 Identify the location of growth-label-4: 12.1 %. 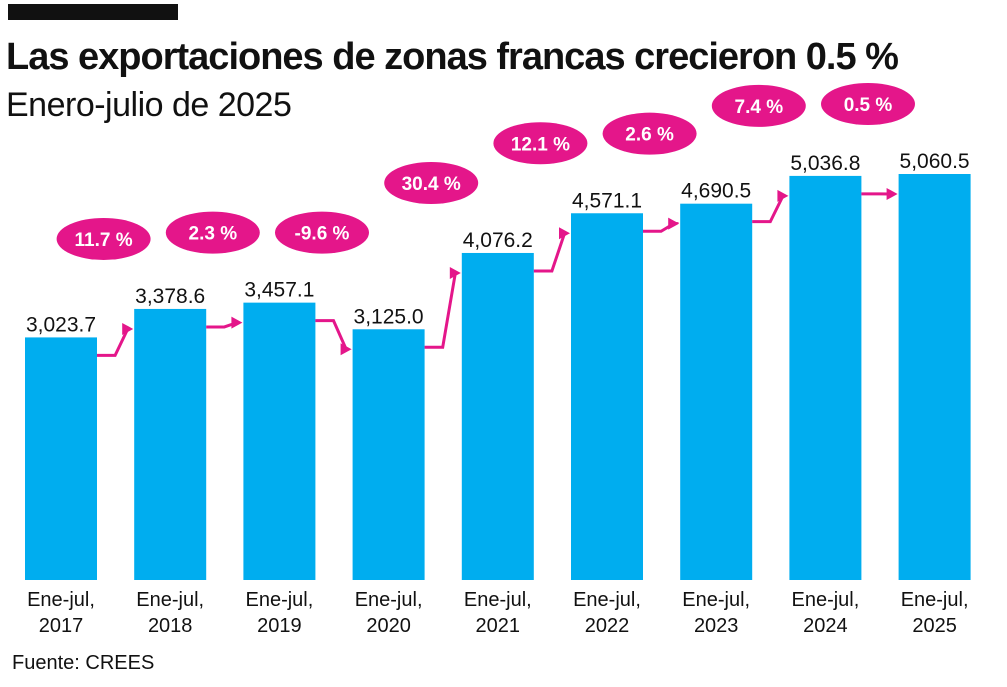
(540, 144).